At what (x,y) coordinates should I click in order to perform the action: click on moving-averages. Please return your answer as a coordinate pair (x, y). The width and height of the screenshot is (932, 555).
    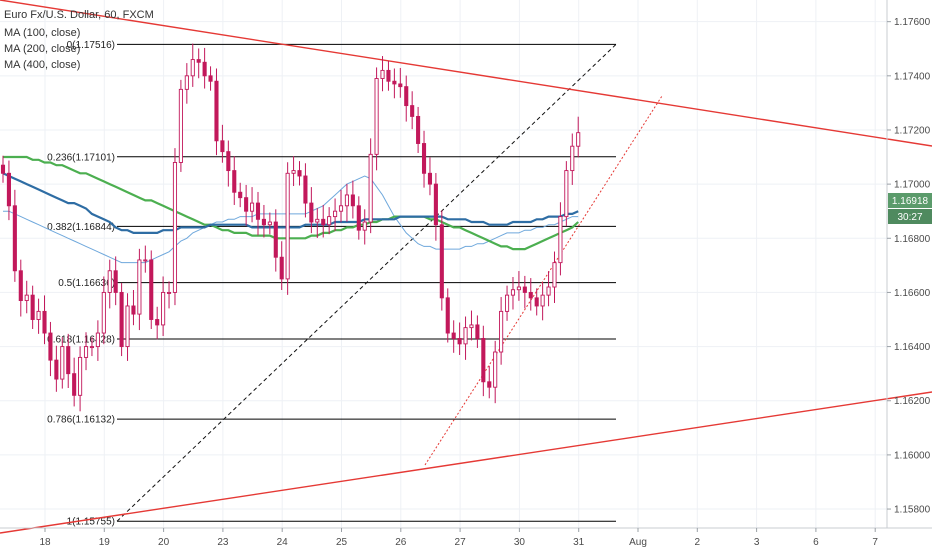
    Looking at the image, I should click on (290, 209).